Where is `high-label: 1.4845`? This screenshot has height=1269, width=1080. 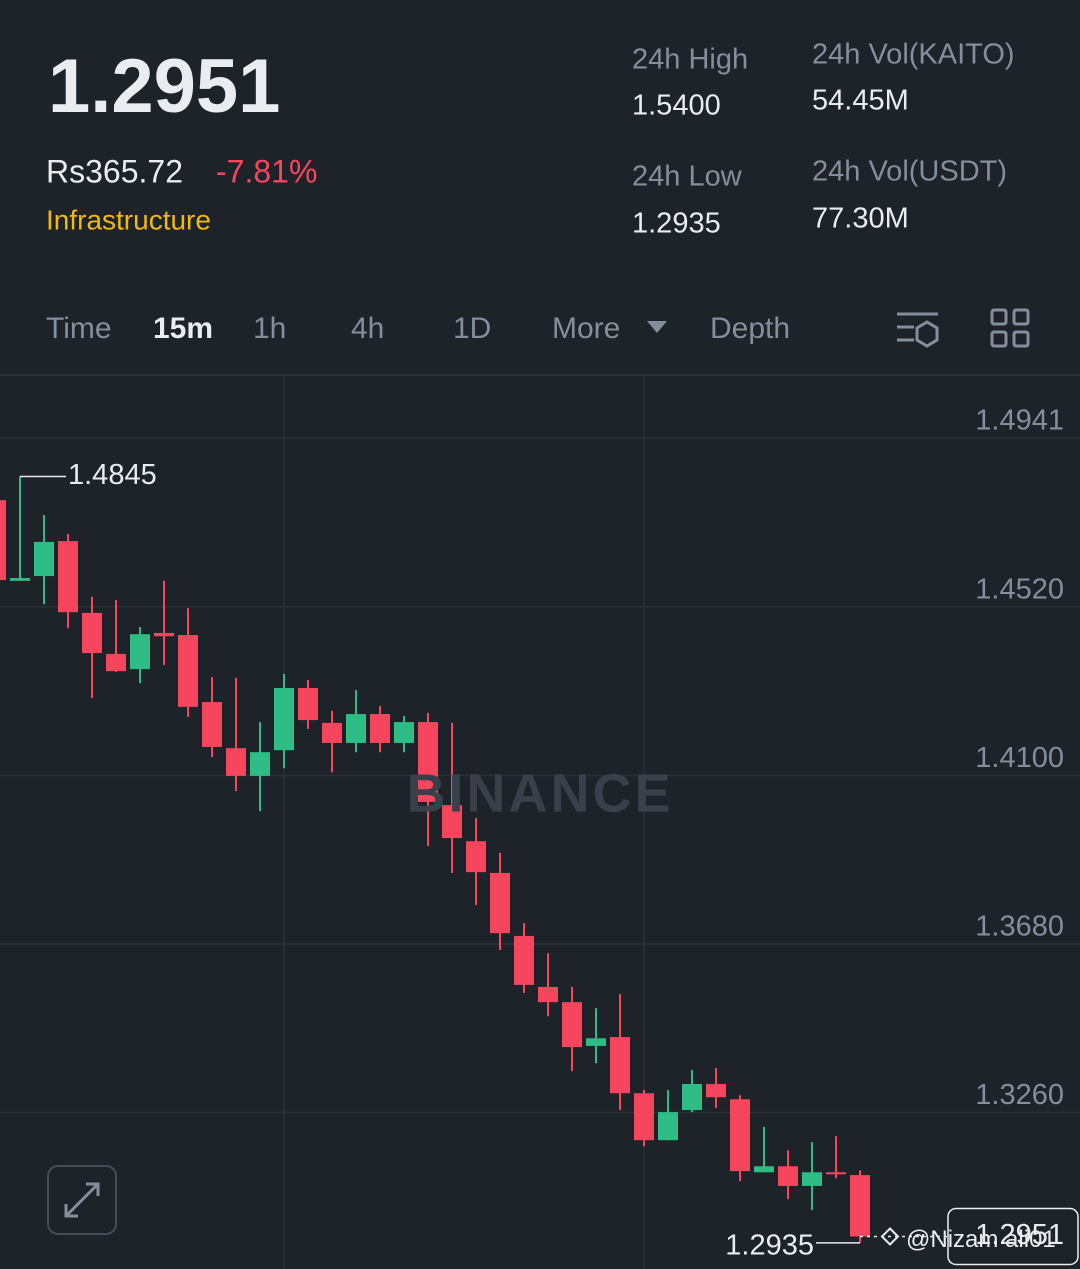
high-label: 1.4845 is located at coordinates (112, 475).